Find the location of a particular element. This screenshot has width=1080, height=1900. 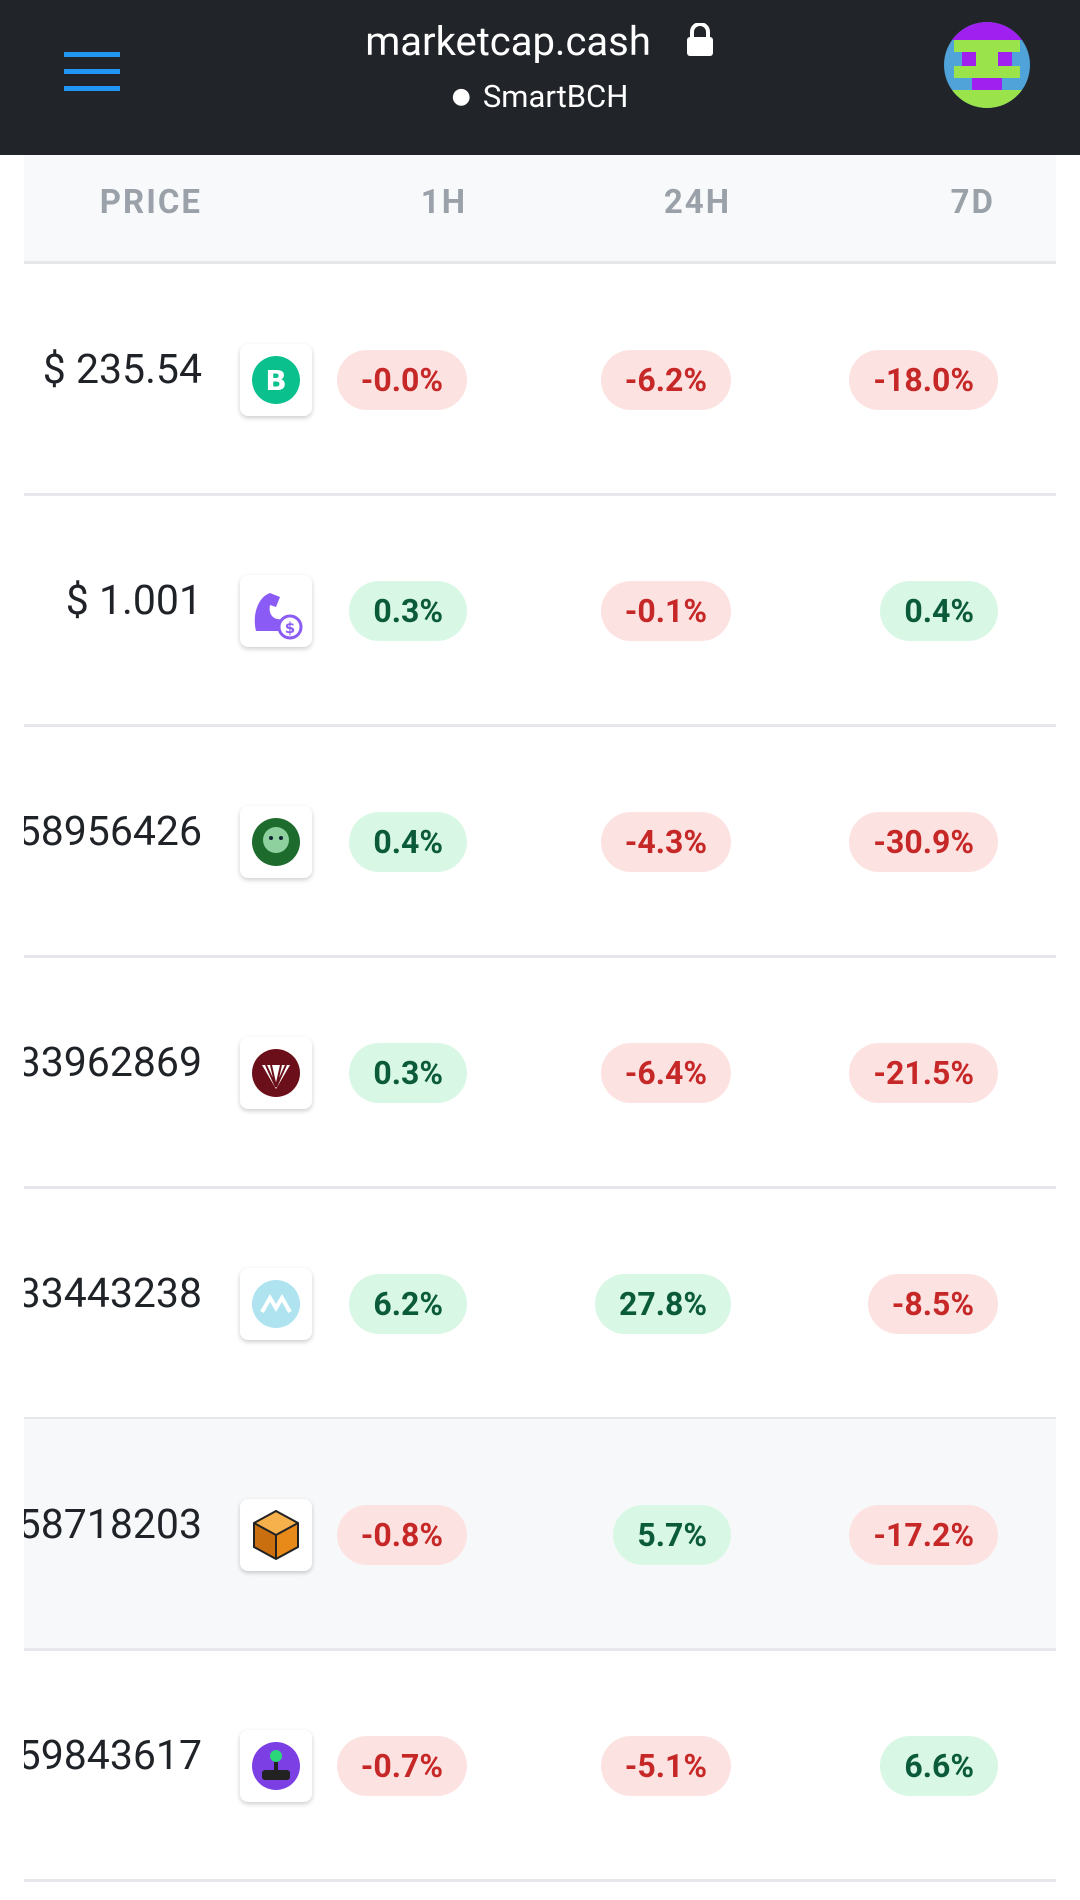

token-row: 58718203 -0.8% 5.7% -17.2% is located at coordinates (540, 1535).